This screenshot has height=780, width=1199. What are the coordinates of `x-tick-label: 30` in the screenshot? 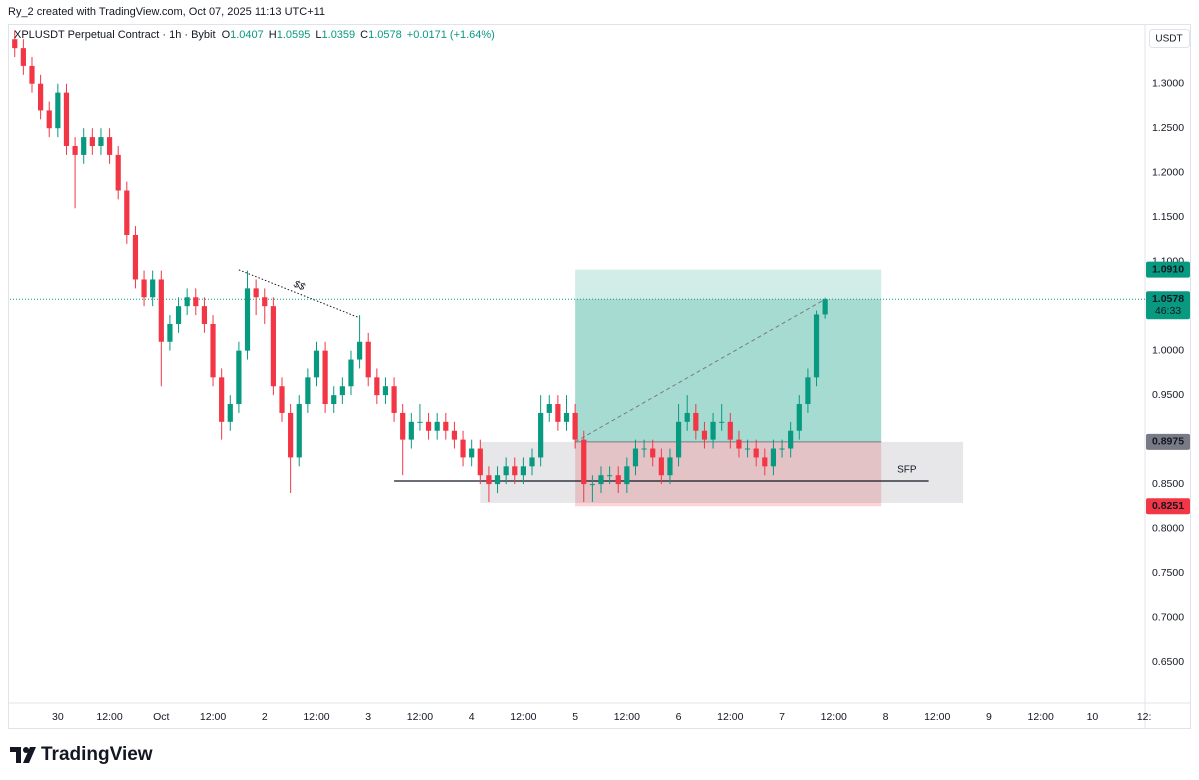 It's located at (58, 717).